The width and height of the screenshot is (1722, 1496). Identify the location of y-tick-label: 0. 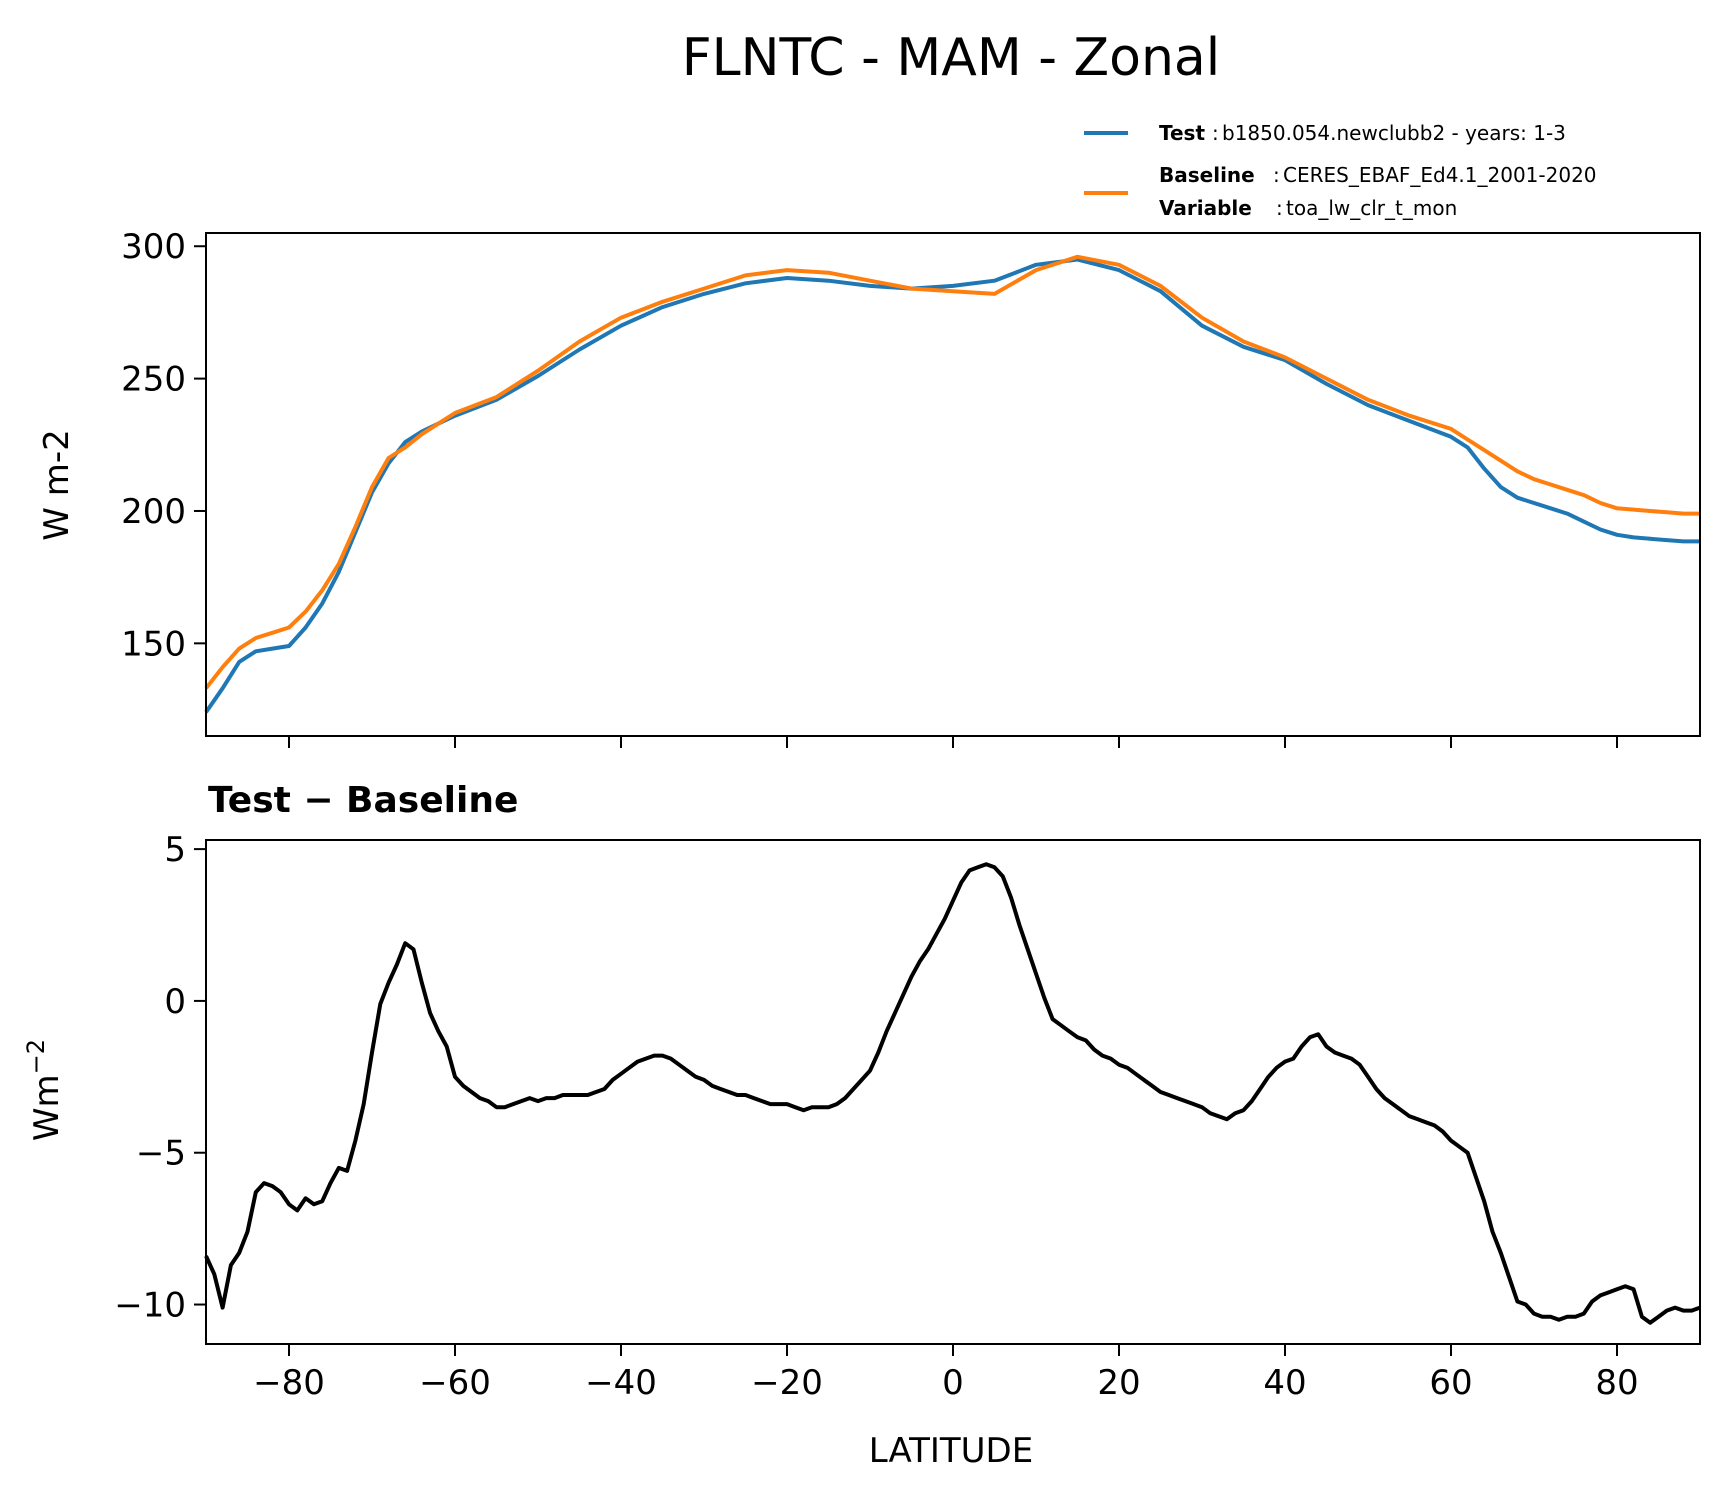
(175, 1002).